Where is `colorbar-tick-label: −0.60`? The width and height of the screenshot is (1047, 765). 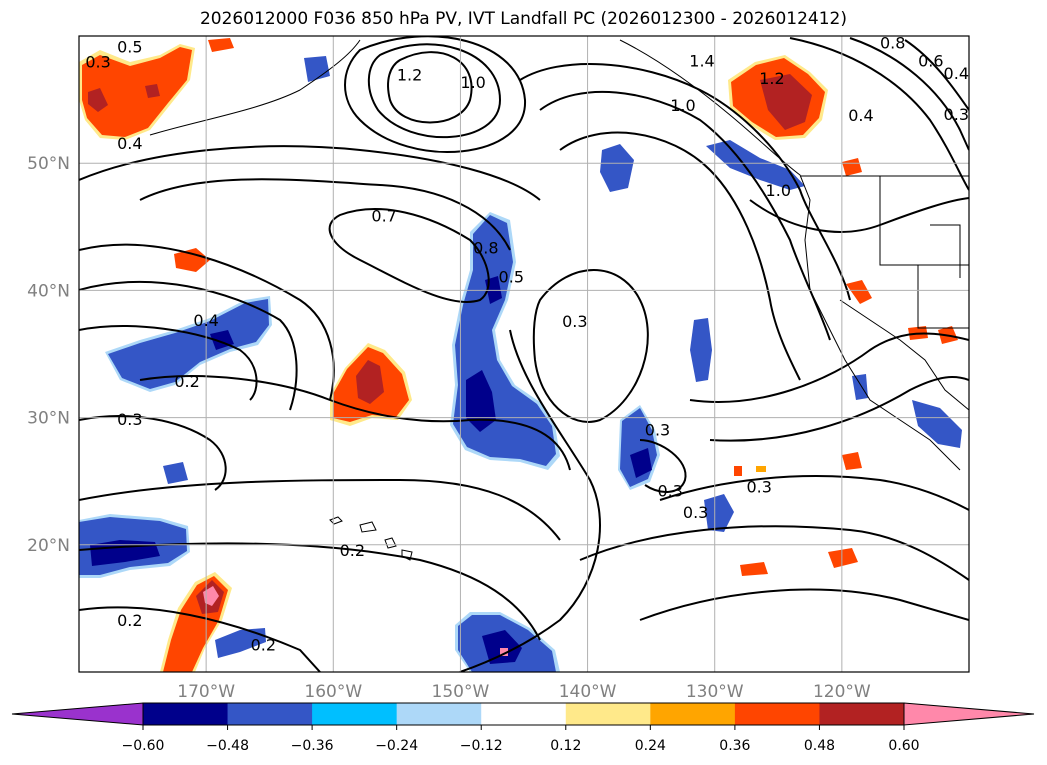 colorbar-tick-label: −0.60 is located at coordinates (143, 746).